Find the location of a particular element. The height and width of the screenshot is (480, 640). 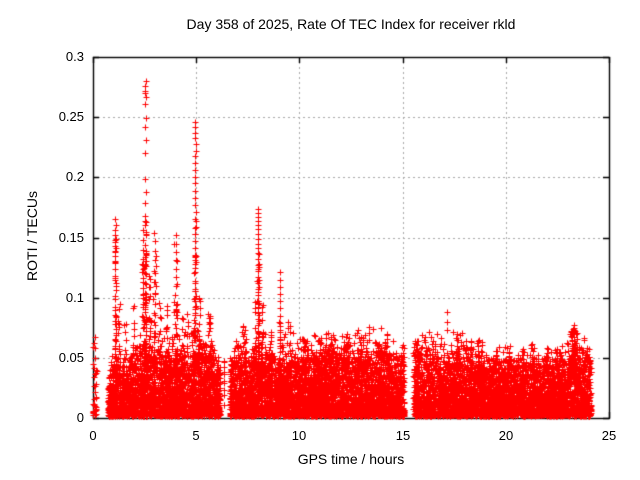

x-tick-label: 15 is located at coordinates (403, 435).